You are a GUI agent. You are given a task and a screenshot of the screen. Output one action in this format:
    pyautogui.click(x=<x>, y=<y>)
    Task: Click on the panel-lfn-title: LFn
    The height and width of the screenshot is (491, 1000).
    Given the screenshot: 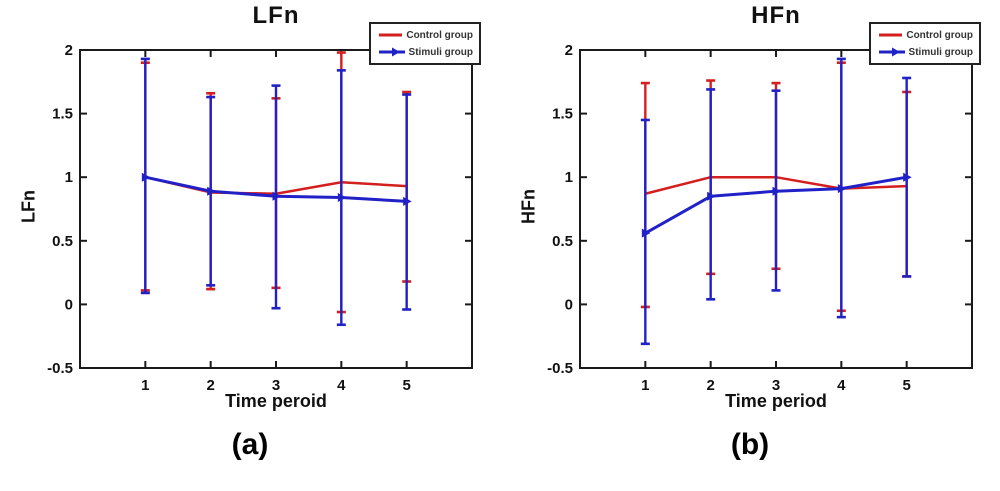 What is the action you would take?
    pyautogui.click(x=276, y=15)
    